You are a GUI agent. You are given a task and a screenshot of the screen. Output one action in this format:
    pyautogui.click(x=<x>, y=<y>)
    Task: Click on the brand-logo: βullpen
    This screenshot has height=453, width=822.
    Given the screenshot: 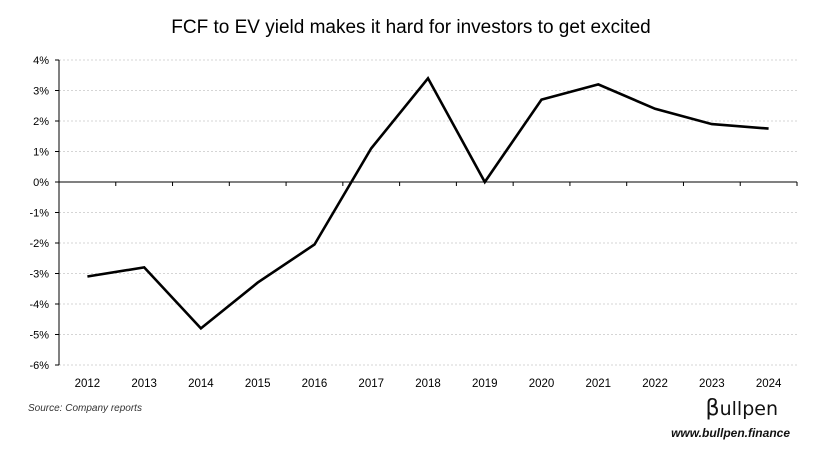 What is the action you would take?
    pyautogui.click(x=742, y=408)
    